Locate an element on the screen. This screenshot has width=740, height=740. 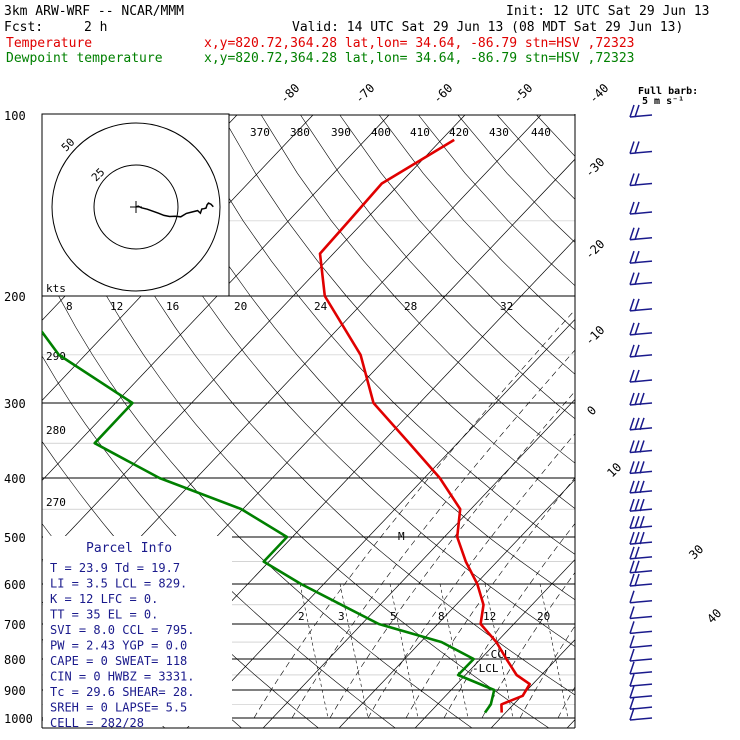
temperature-legend: Temperature is located at coordinates (49, 43).